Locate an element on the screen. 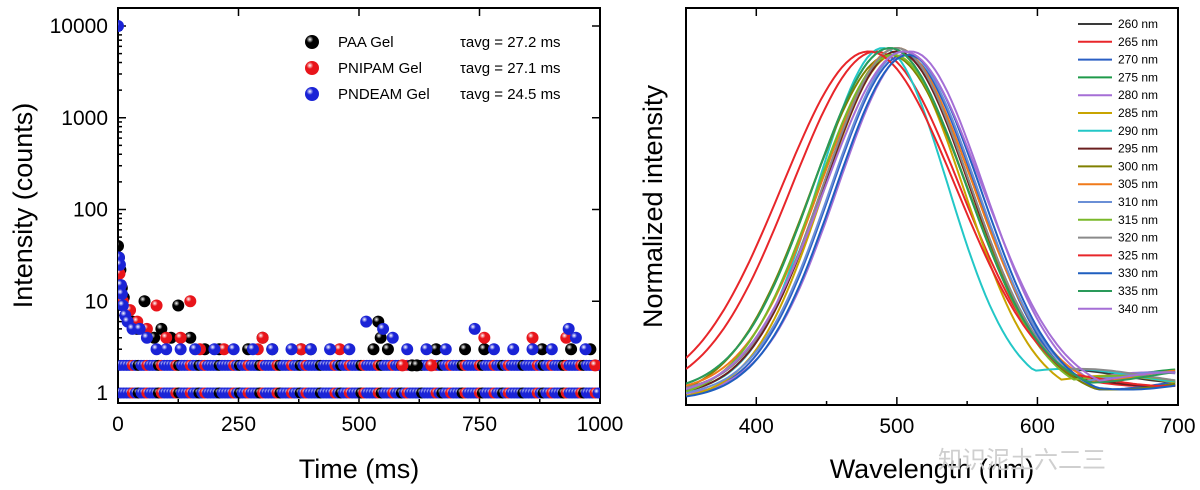 The image size is (1200, 490). y-axis-label: Normalized intensity is located at coordinates (653, 206).